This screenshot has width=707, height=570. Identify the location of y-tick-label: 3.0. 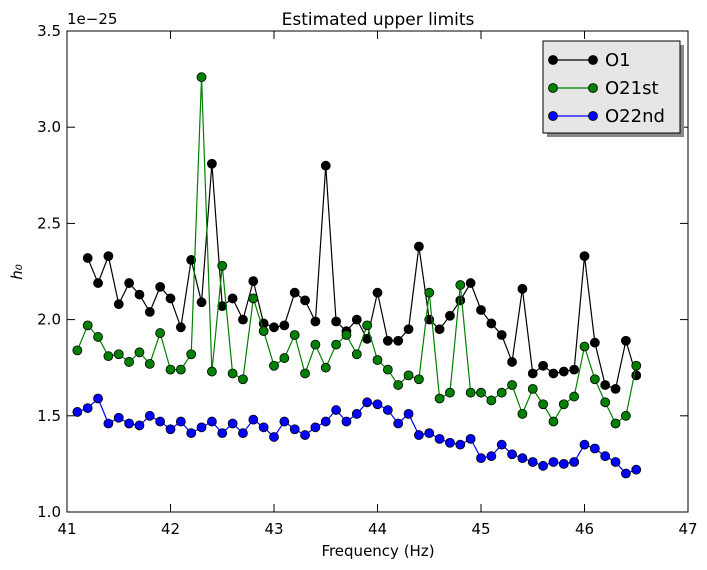
(49, 127).